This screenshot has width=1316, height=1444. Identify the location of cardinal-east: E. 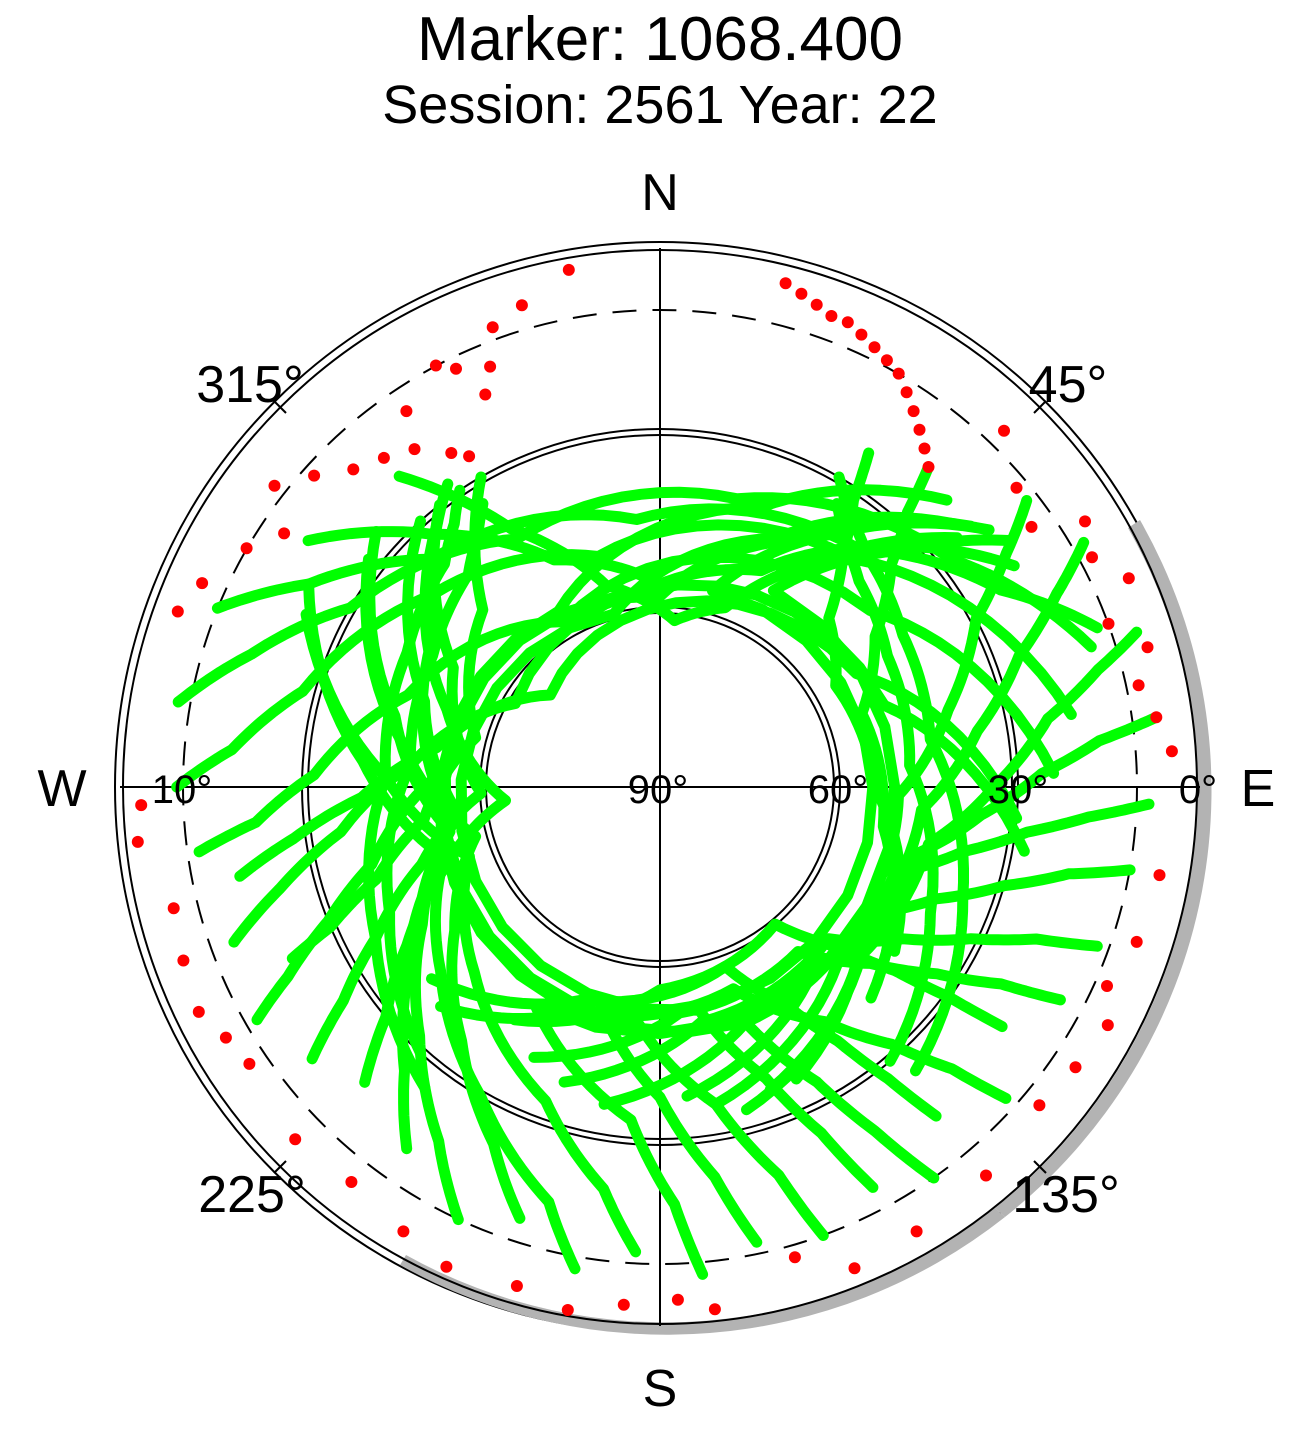
(1258, 789).